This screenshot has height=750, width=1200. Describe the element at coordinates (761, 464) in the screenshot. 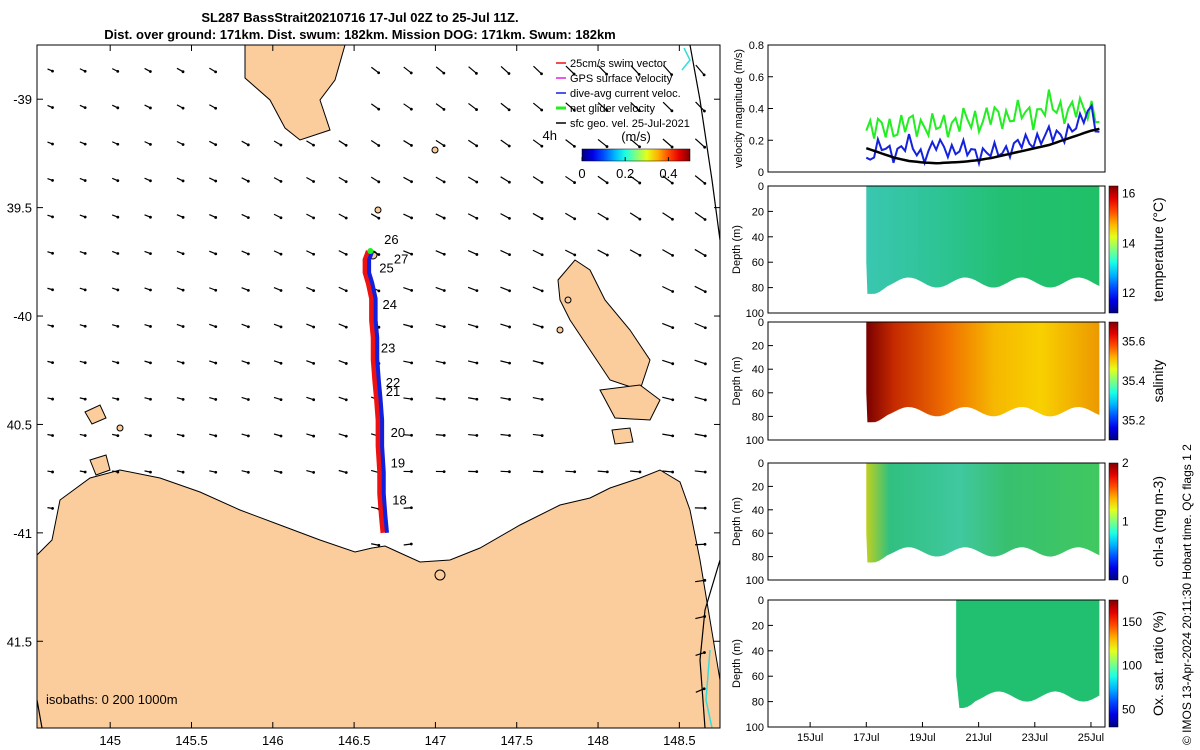

I see `ytick-label: 0` at that location.